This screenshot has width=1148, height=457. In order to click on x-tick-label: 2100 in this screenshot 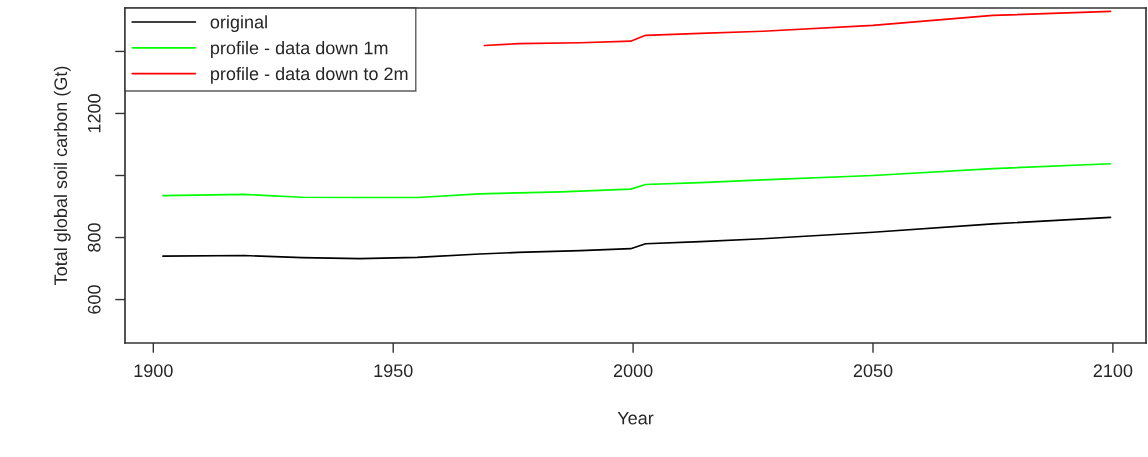, I will do `click(1113, 371)`.